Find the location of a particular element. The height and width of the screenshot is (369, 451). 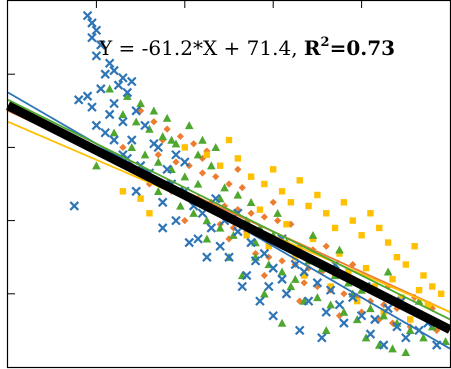

regression-equation: Y = -61.2*X + 71.4, R2=0.73 is located at coordinates (246, 47).